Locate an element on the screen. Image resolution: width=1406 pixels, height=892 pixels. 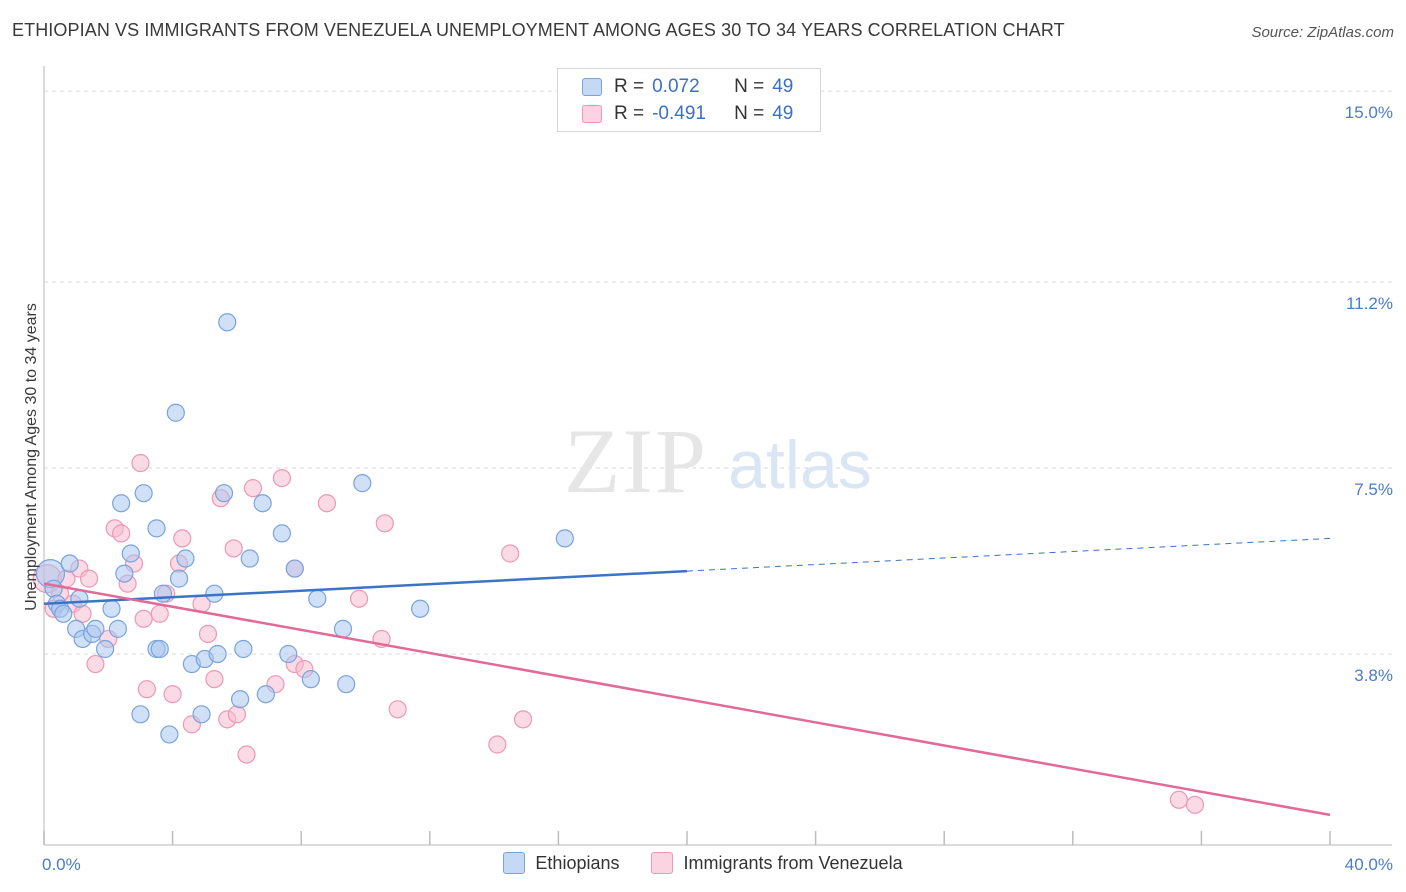
y-tick-label: 3.8% is located at coordinates (1373, 675).